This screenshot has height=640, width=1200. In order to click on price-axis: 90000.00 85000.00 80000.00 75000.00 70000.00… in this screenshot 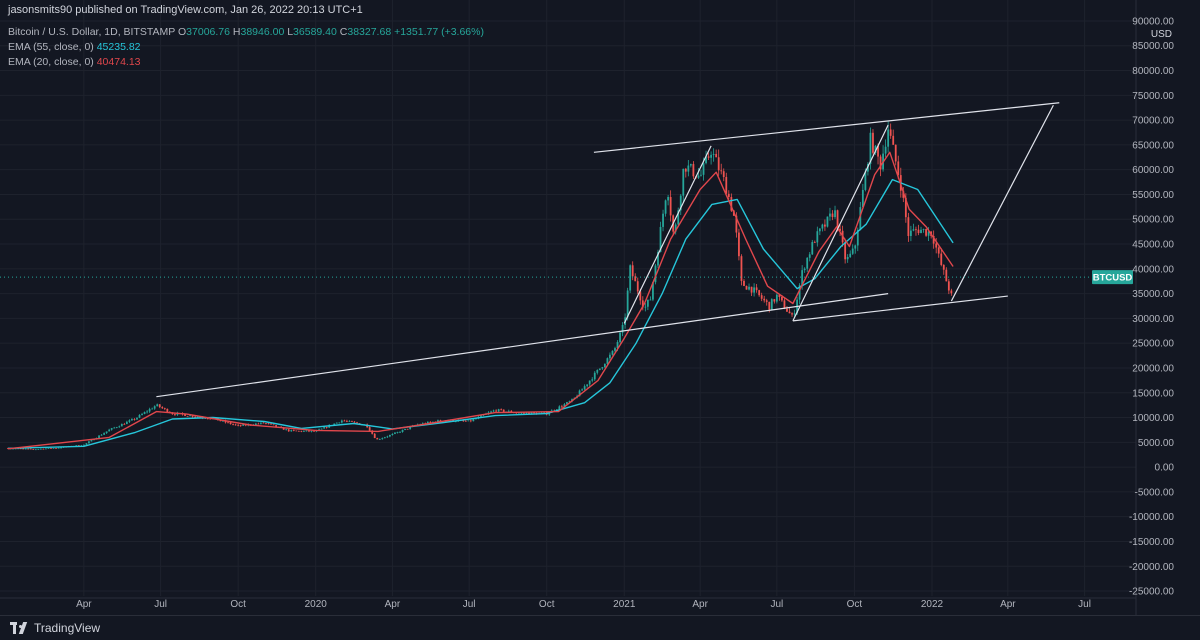, I will do `click(1164, 308)`.